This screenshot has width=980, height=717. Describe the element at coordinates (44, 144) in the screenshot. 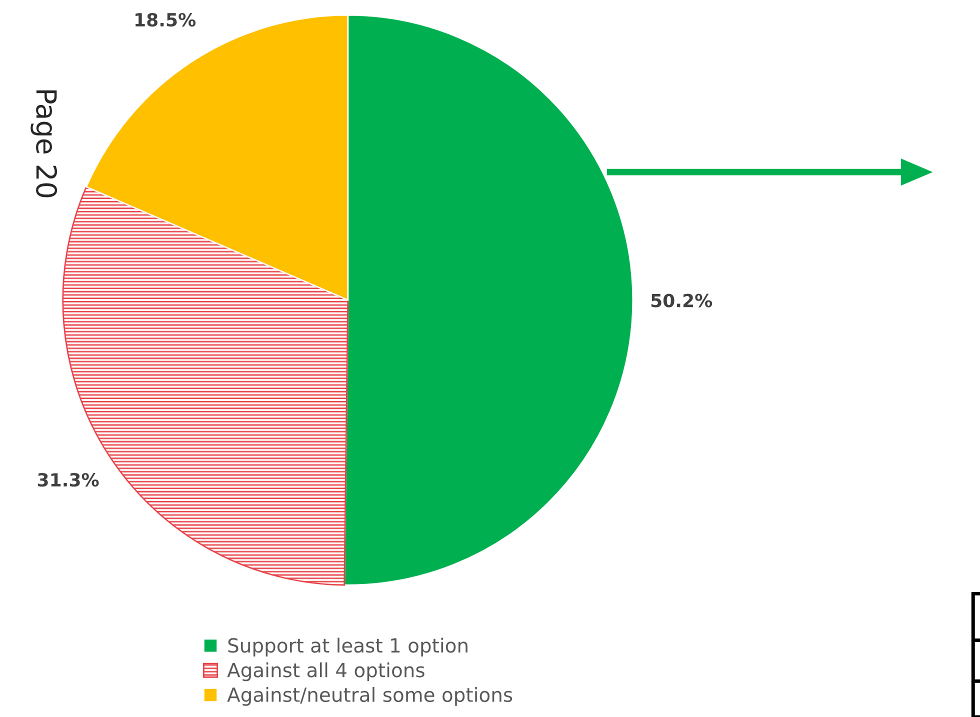

I see `text: Page 20` at that location.